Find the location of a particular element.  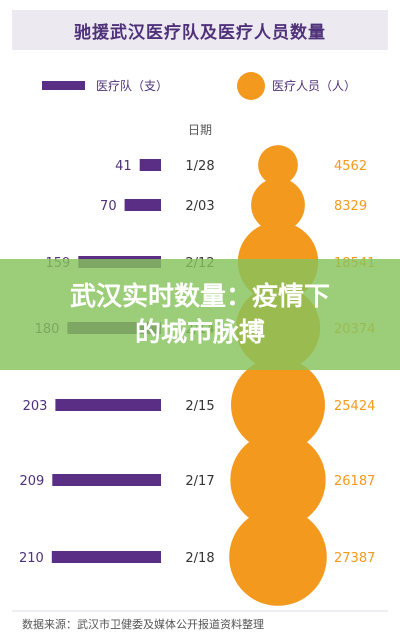

legend-label-staff: 医疗人员（人） is located at coordinates (314, 86).